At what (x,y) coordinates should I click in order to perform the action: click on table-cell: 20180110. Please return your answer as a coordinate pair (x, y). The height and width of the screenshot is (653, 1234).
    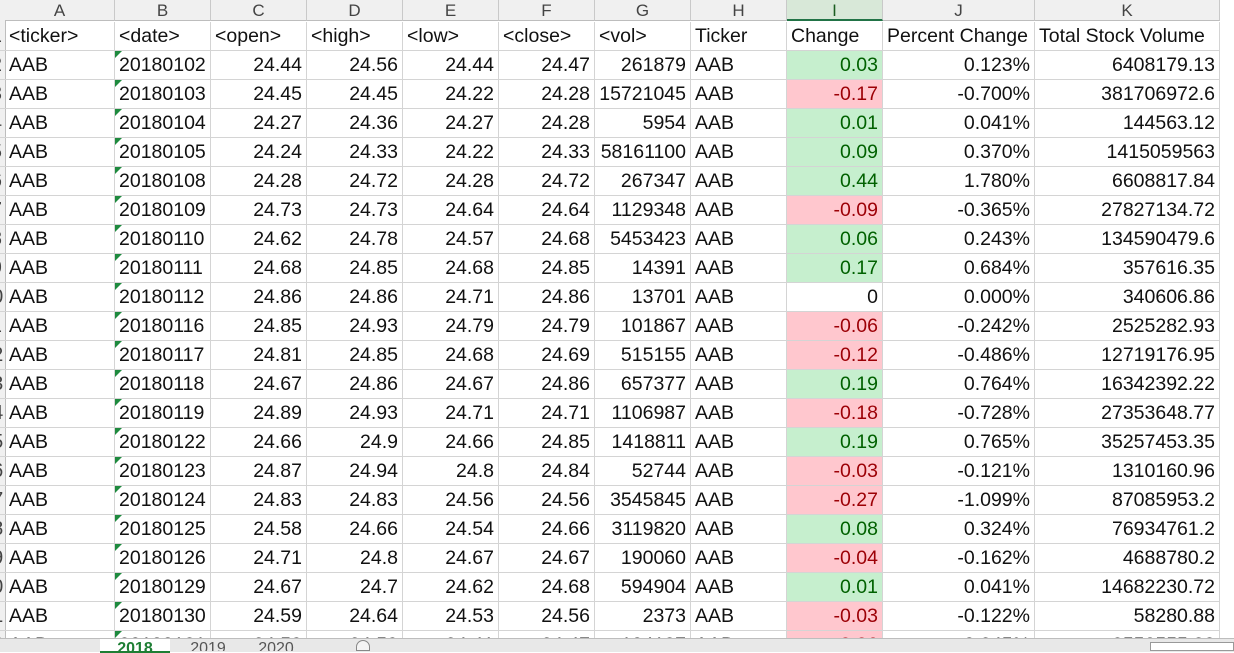
    Looking at the image, I should click on (163, 239).